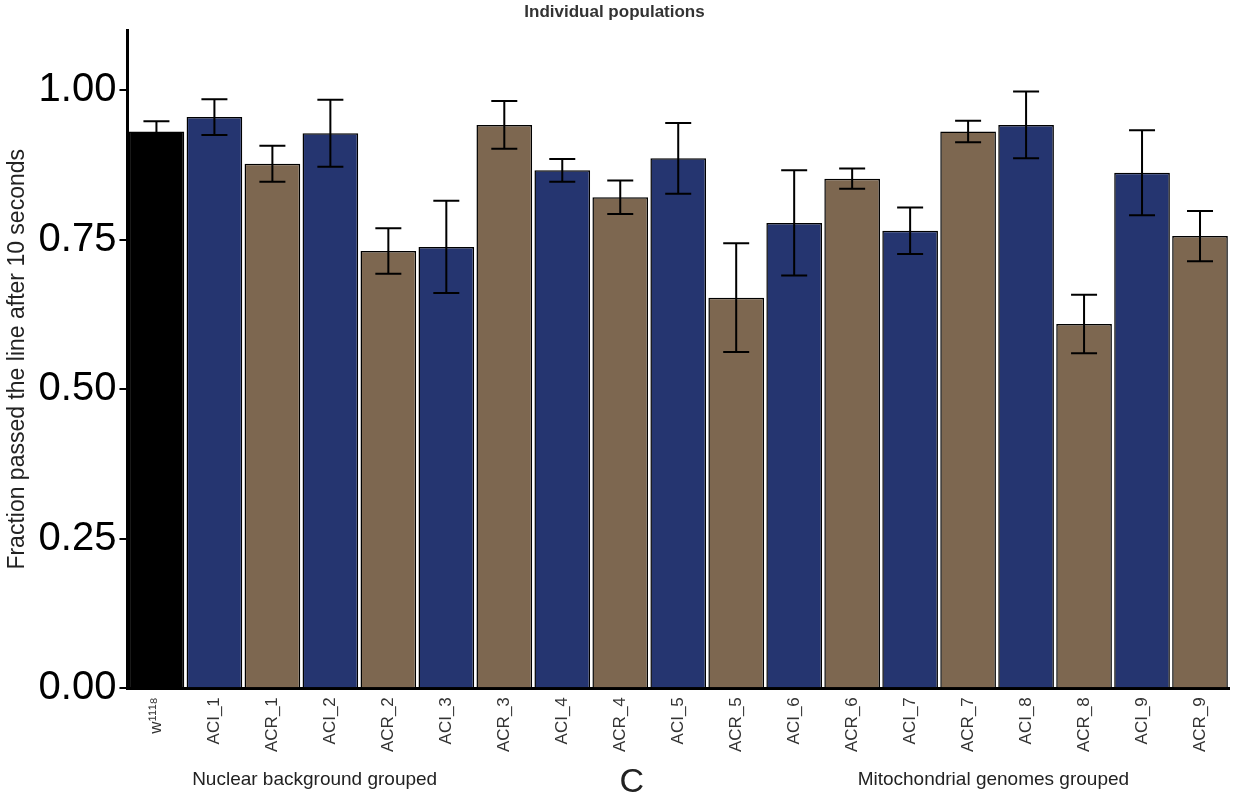 This screenshot has height=798, width=1234. I want to click on x-tick-label: ACI_6, so click(793, 721).